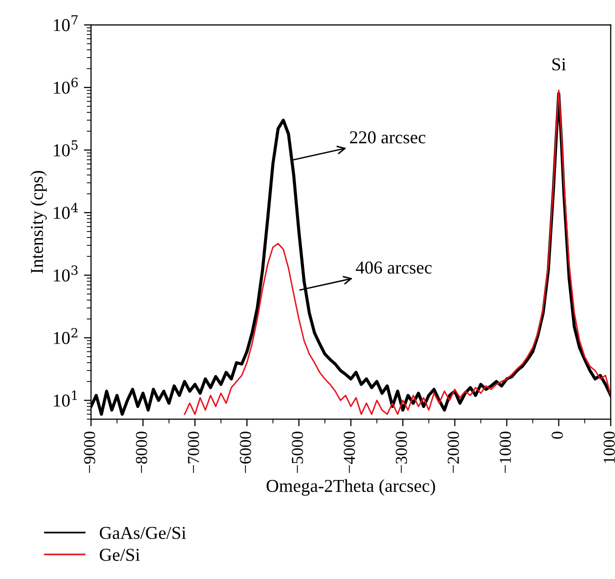  I want to click on y-tick-label: 10$^{3}$, so click(66, 273).